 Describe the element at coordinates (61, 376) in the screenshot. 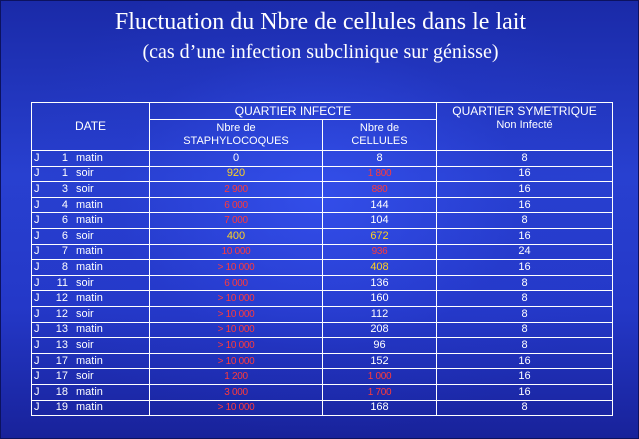

I see `day-number: 17` at that location.